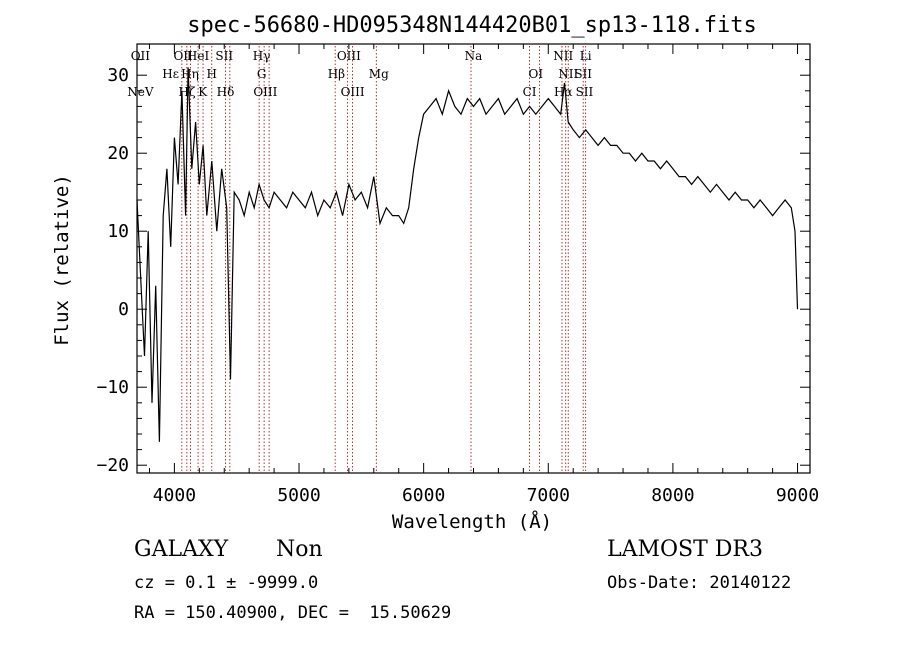 The height and width of the screenshot is (649, 900). I want to click on line-label: OI, so click(536, 74).